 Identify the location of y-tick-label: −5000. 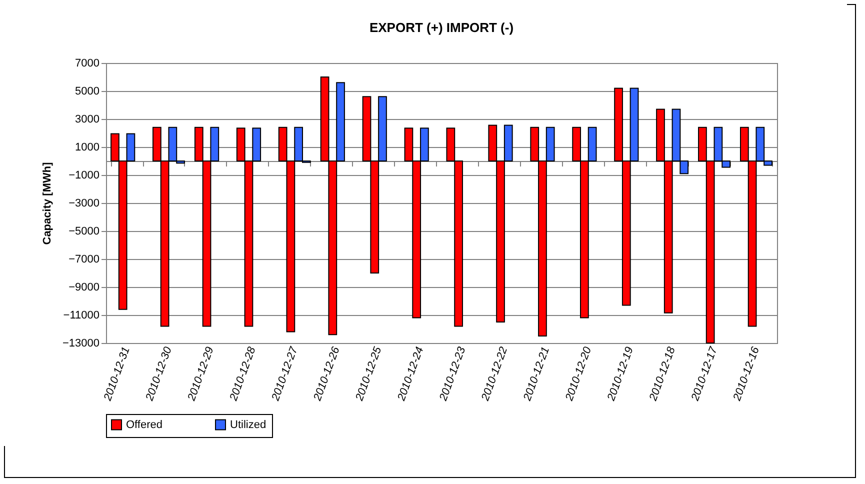
(84, 232).